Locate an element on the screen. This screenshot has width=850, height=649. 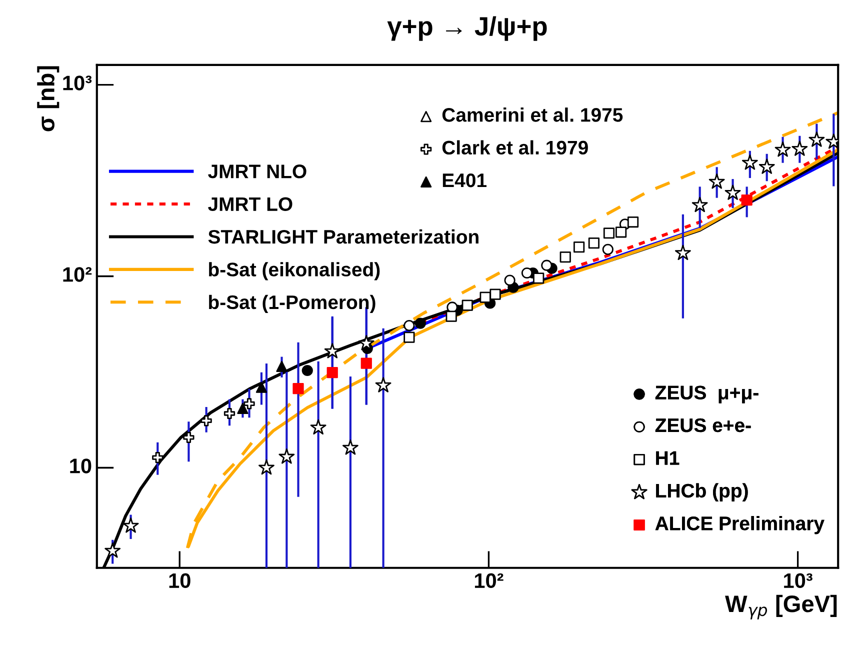
legend-label: JMRT LO is located at coordinates (250, 204).